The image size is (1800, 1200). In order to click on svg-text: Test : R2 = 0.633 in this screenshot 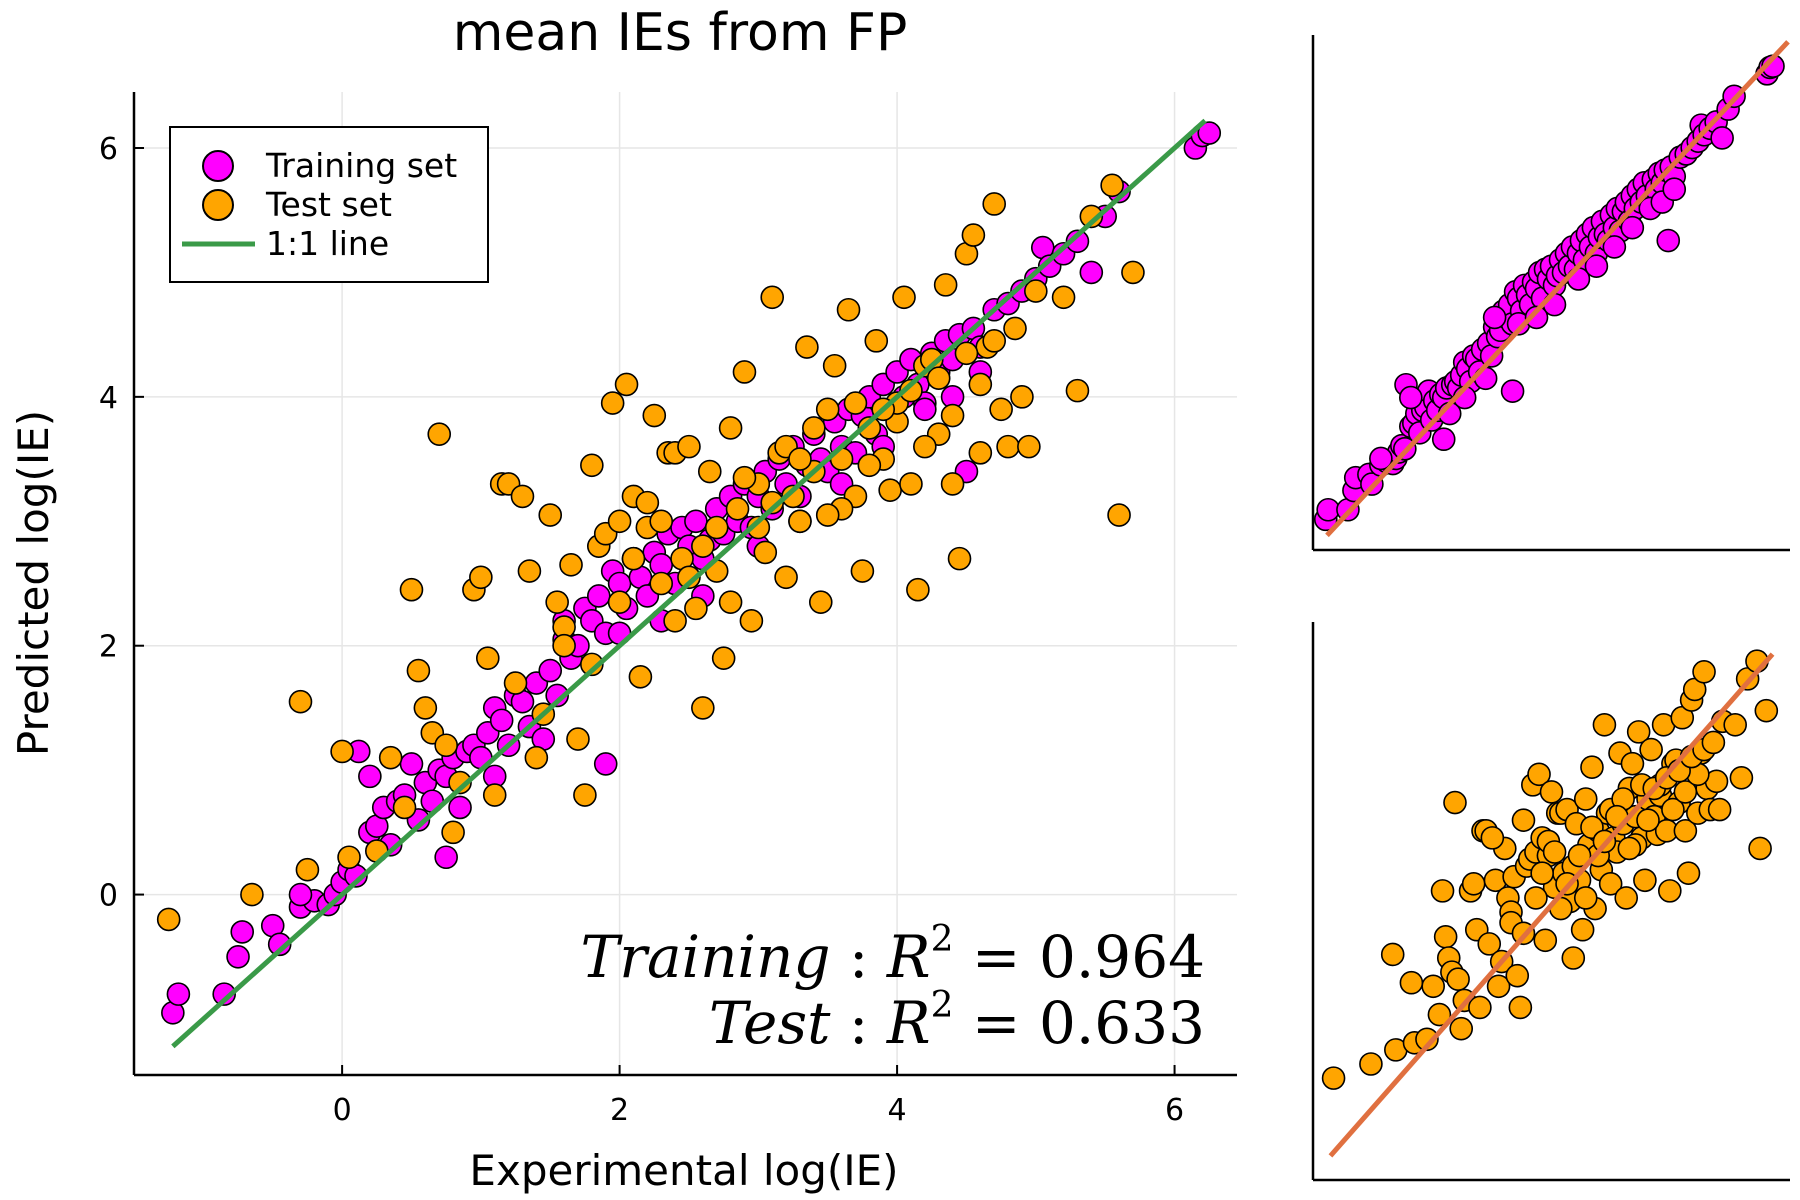, I will do `click(957, 1021)`.